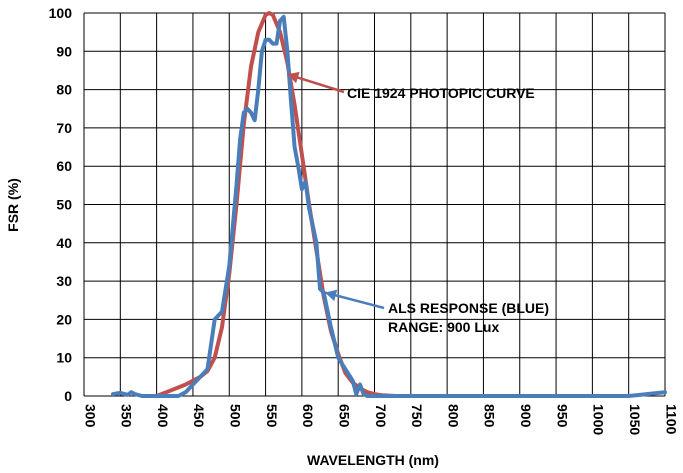 This screenshot has width=683, height=473. I want to click on x-tick-label: 550, so click(272, 416).